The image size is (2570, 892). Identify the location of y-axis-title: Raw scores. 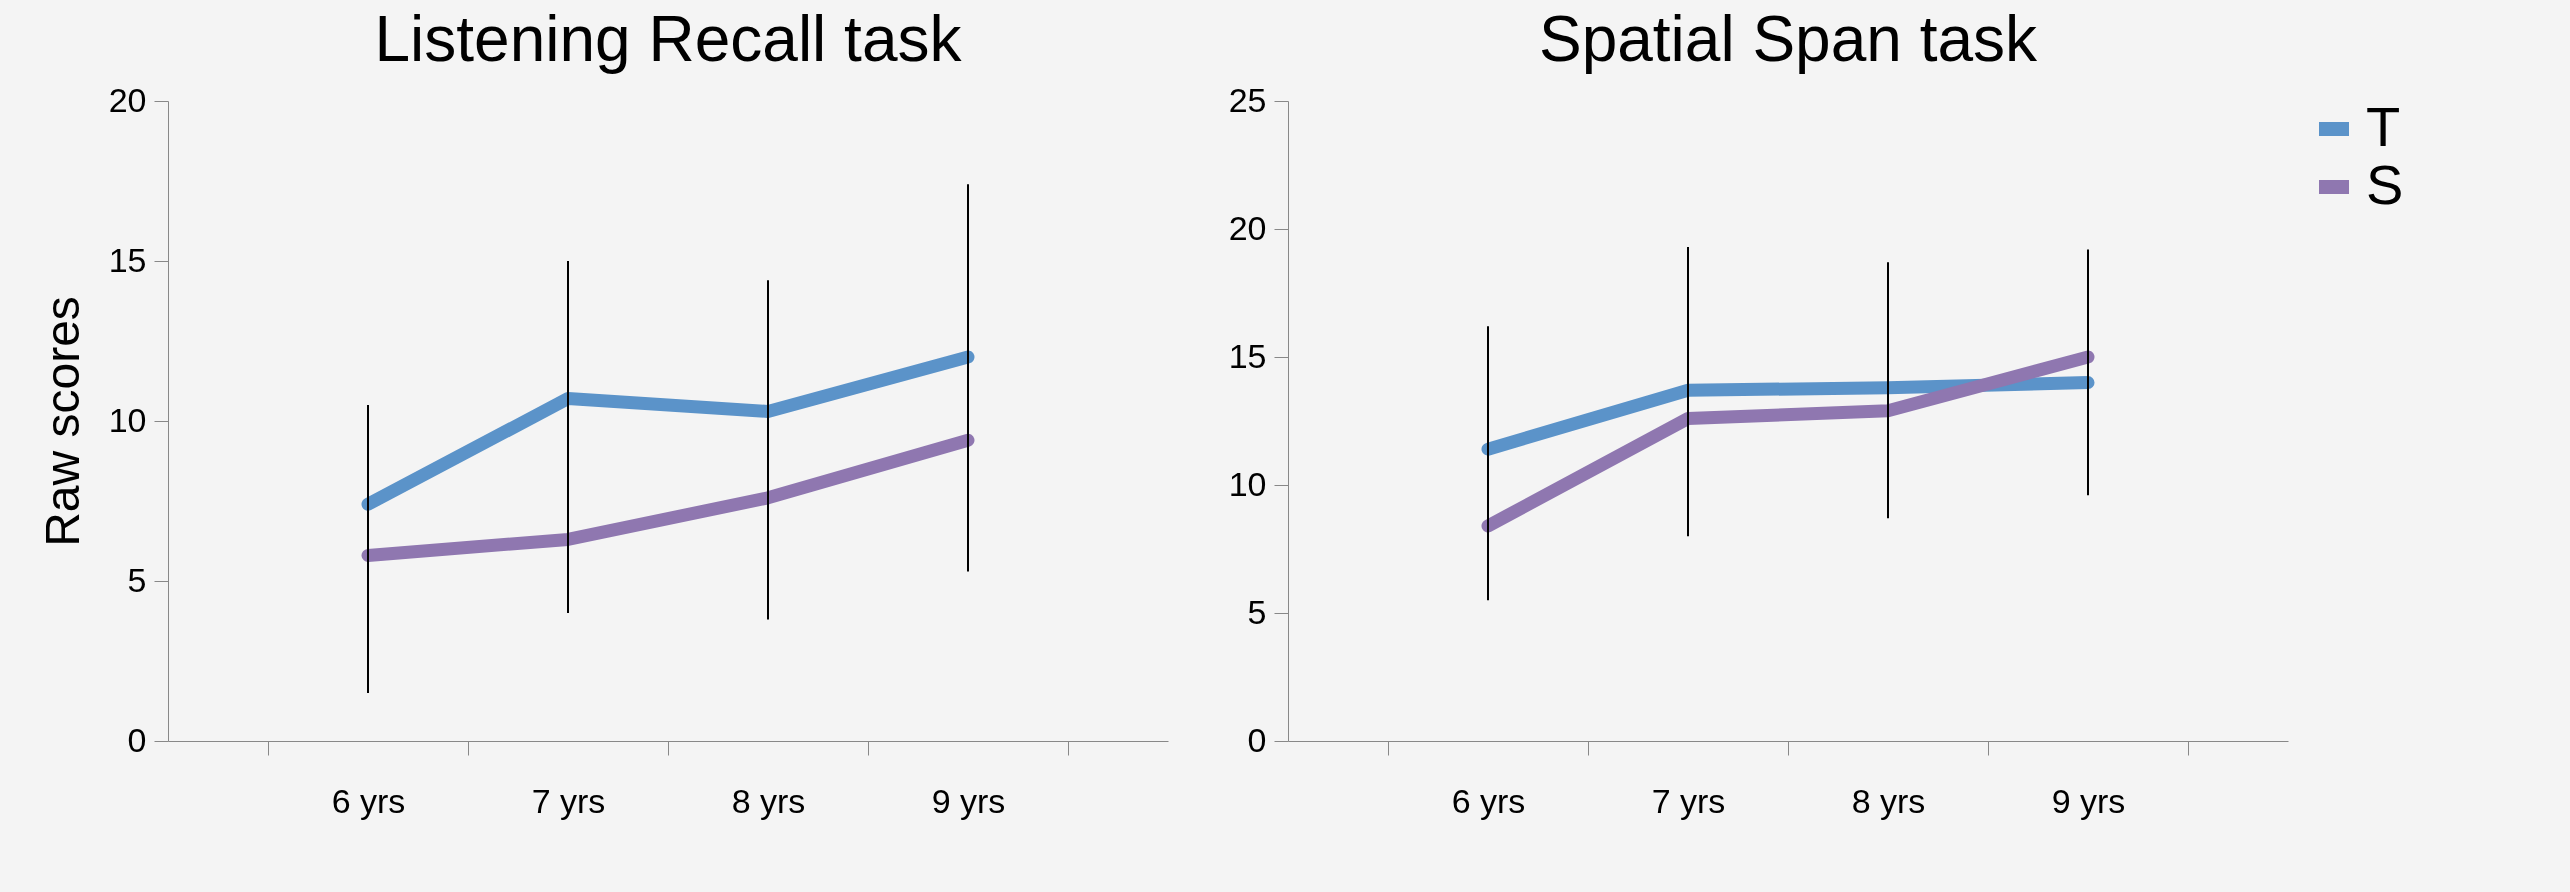
(62, 421).